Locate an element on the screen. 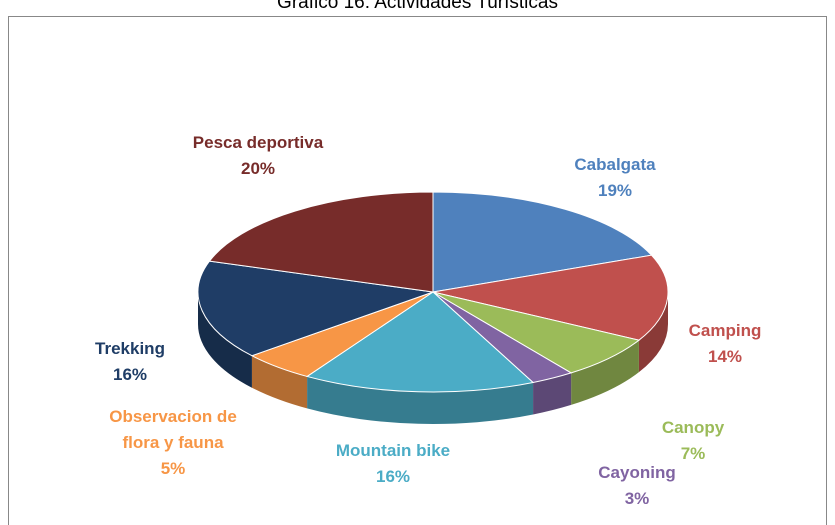  data-label-name: Camping is located at coordinates (725, 330).